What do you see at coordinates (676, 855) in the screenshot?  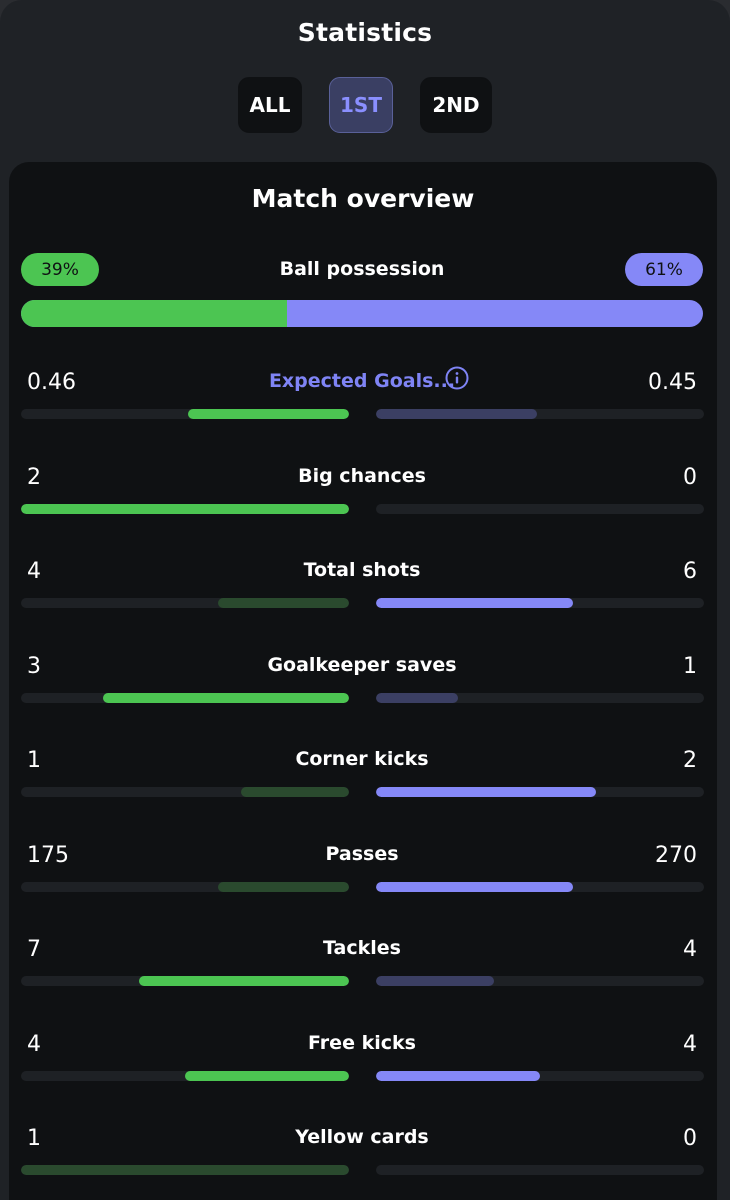 I see `away-value: 270` at bounding box center [676, 855].